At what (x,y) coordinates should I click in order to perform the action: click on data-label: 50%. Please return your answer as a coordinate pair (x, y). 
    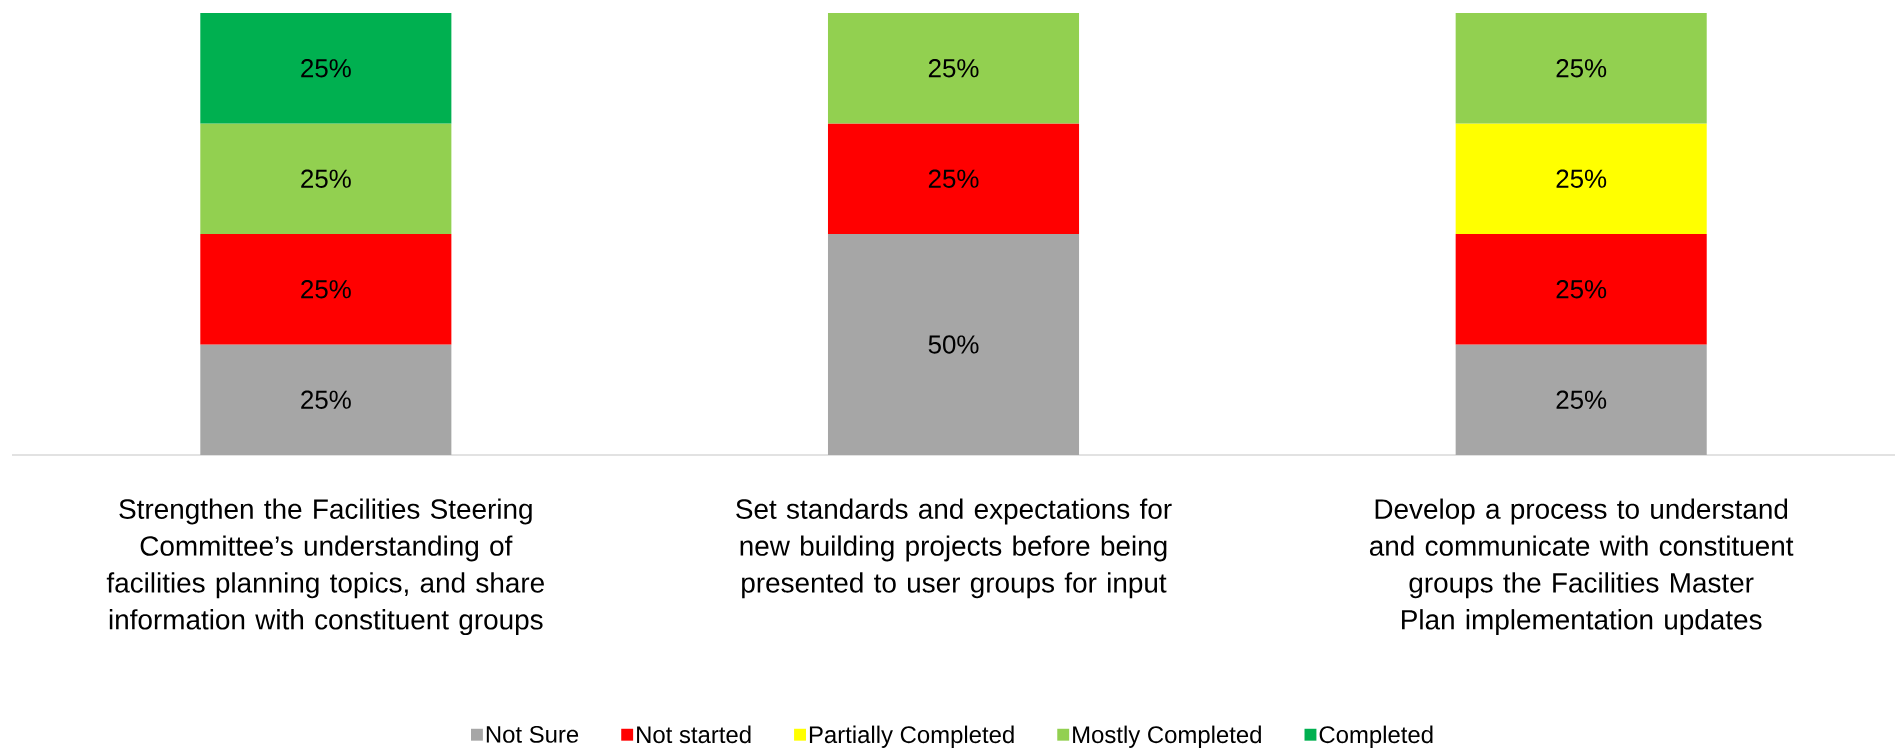
    Looking at the image, I should click on (953, 344).